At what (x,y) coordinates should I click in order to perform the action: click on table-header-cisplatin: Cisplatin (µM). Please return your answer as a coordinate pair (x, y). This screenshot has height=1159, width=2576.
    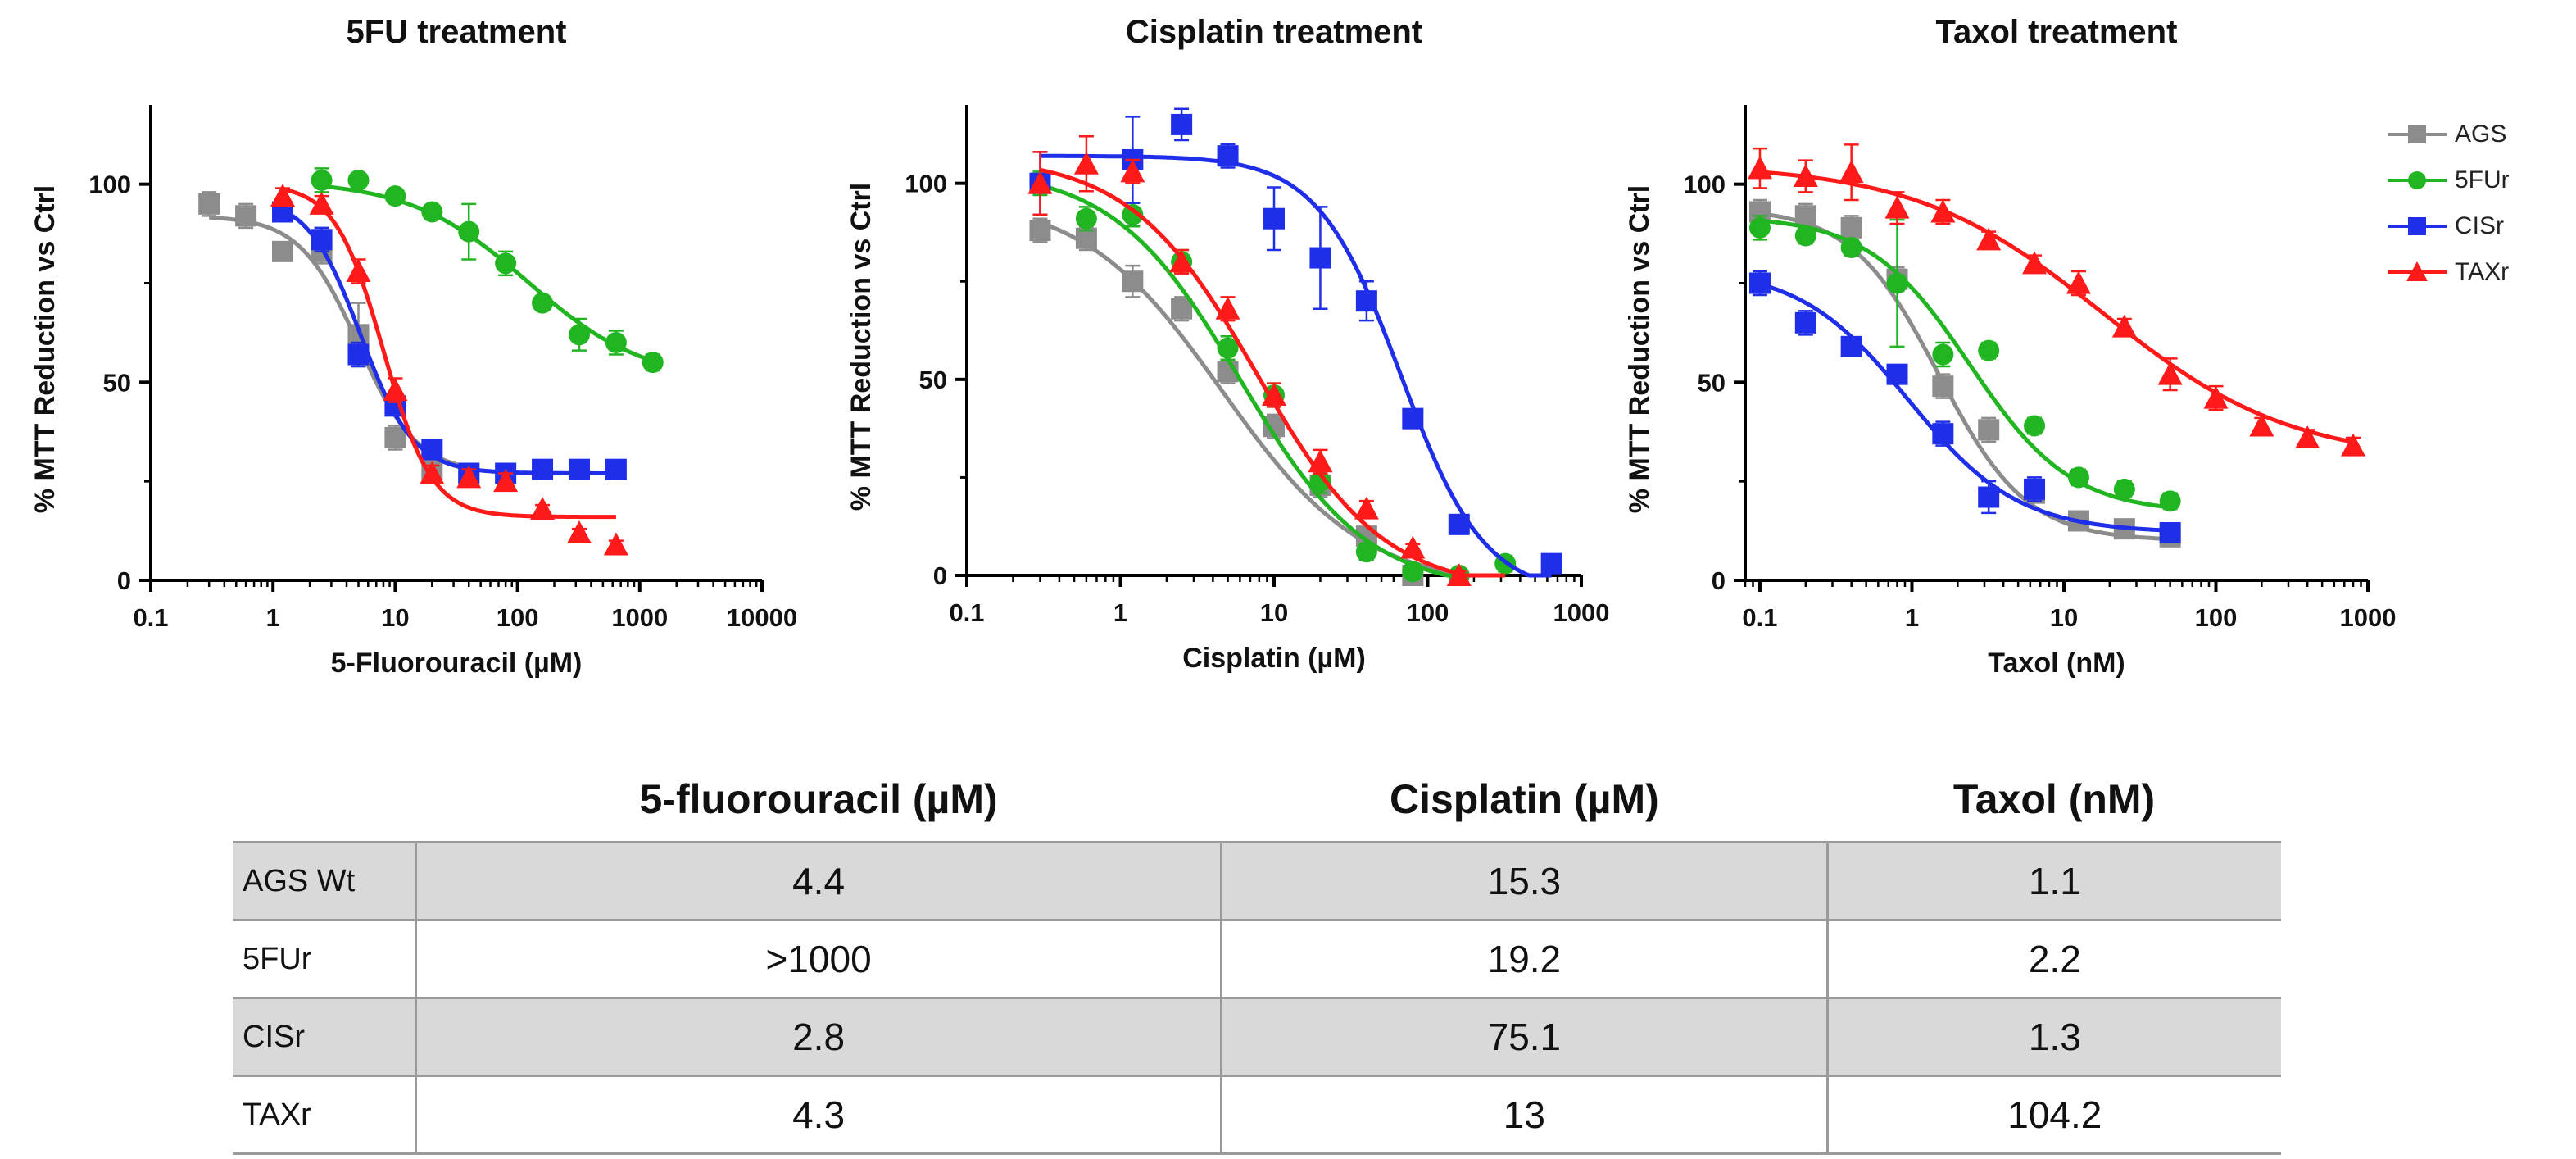
    Looking at the image, I should click on (1524, 799).